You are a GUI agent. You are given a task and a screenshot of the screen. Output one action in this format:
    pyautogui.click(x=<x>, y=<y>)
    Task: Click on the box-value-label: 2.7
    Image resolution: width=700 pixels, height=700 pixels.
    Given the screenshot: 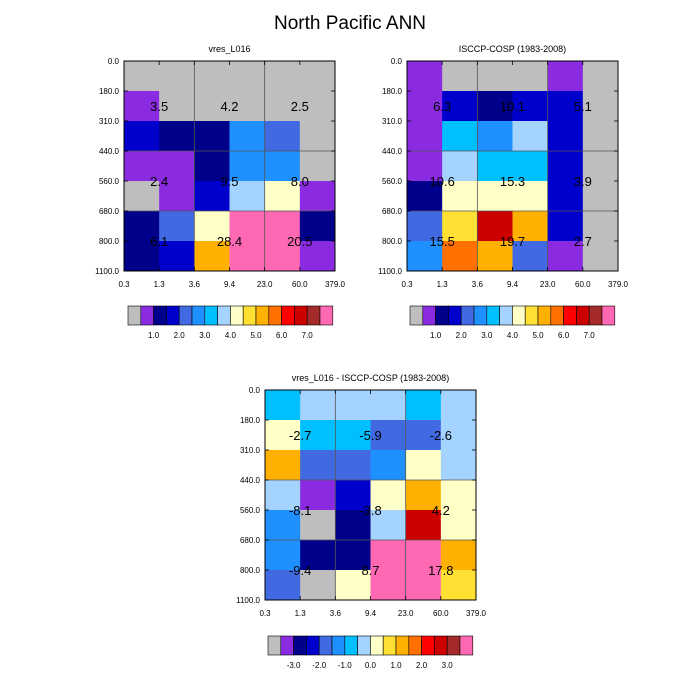 What is the action you would take?
    pyautogui.click(x=583, y=241)
    